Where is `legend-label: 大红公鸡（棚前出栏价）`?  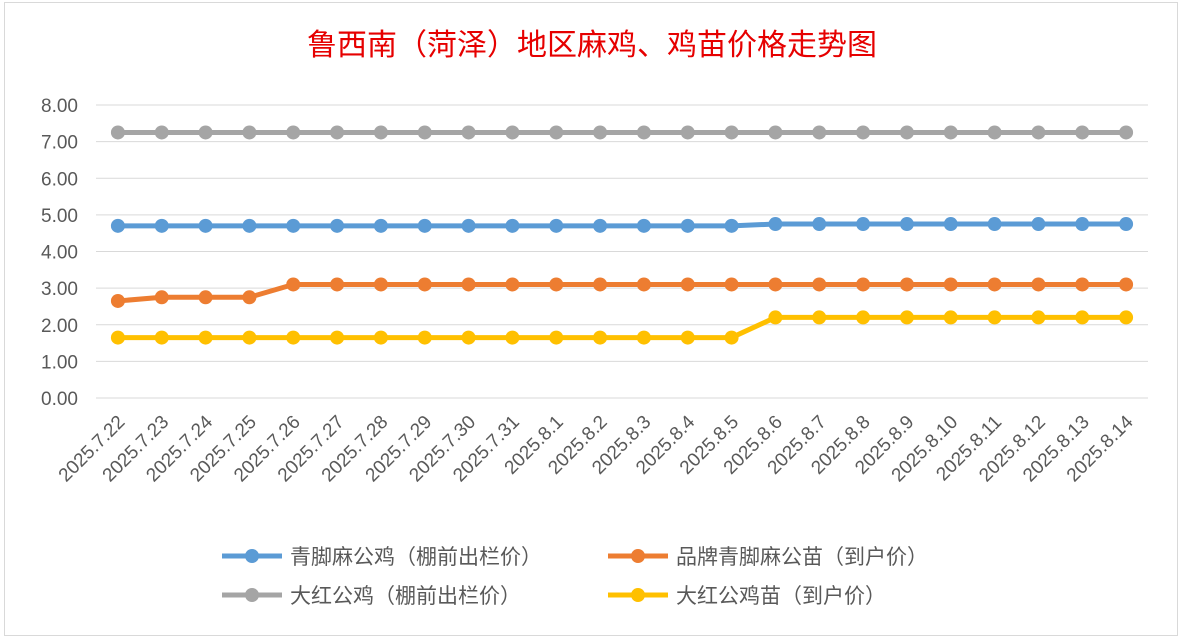 legend-label: 大红公鸡（棚前出栏价） is located at coordinates (405, 596).